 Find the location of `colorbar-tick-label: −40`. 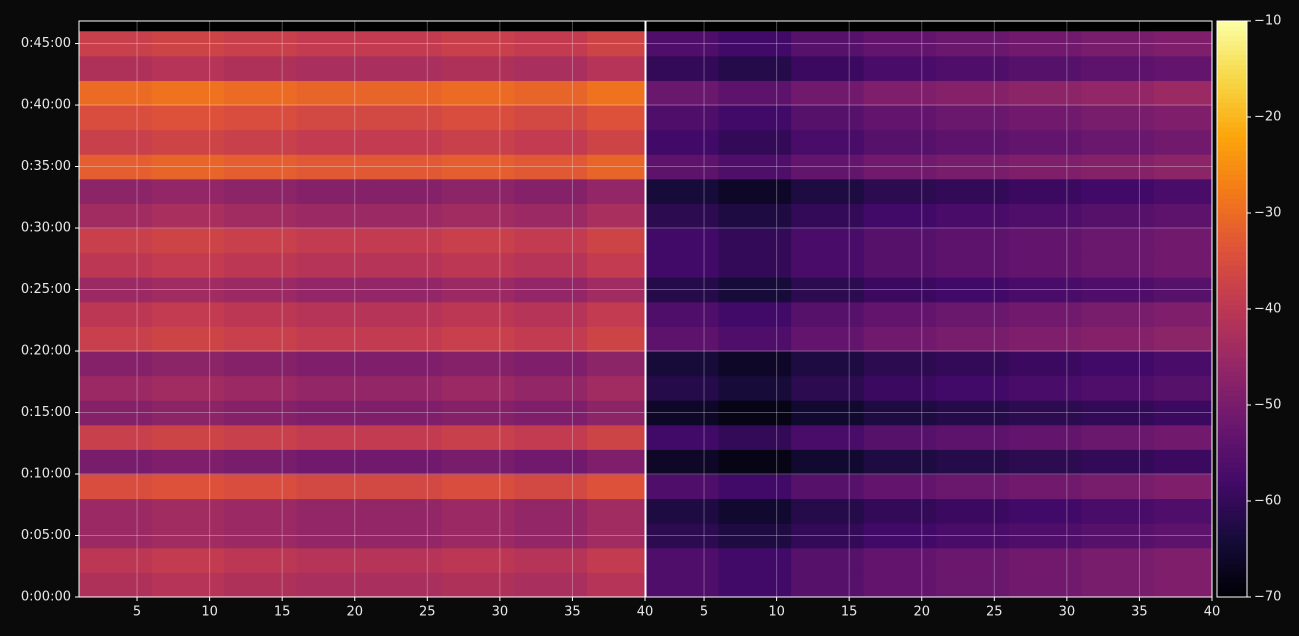

colorbar-tick-label: −40 is located at coordinates (1267, 309).